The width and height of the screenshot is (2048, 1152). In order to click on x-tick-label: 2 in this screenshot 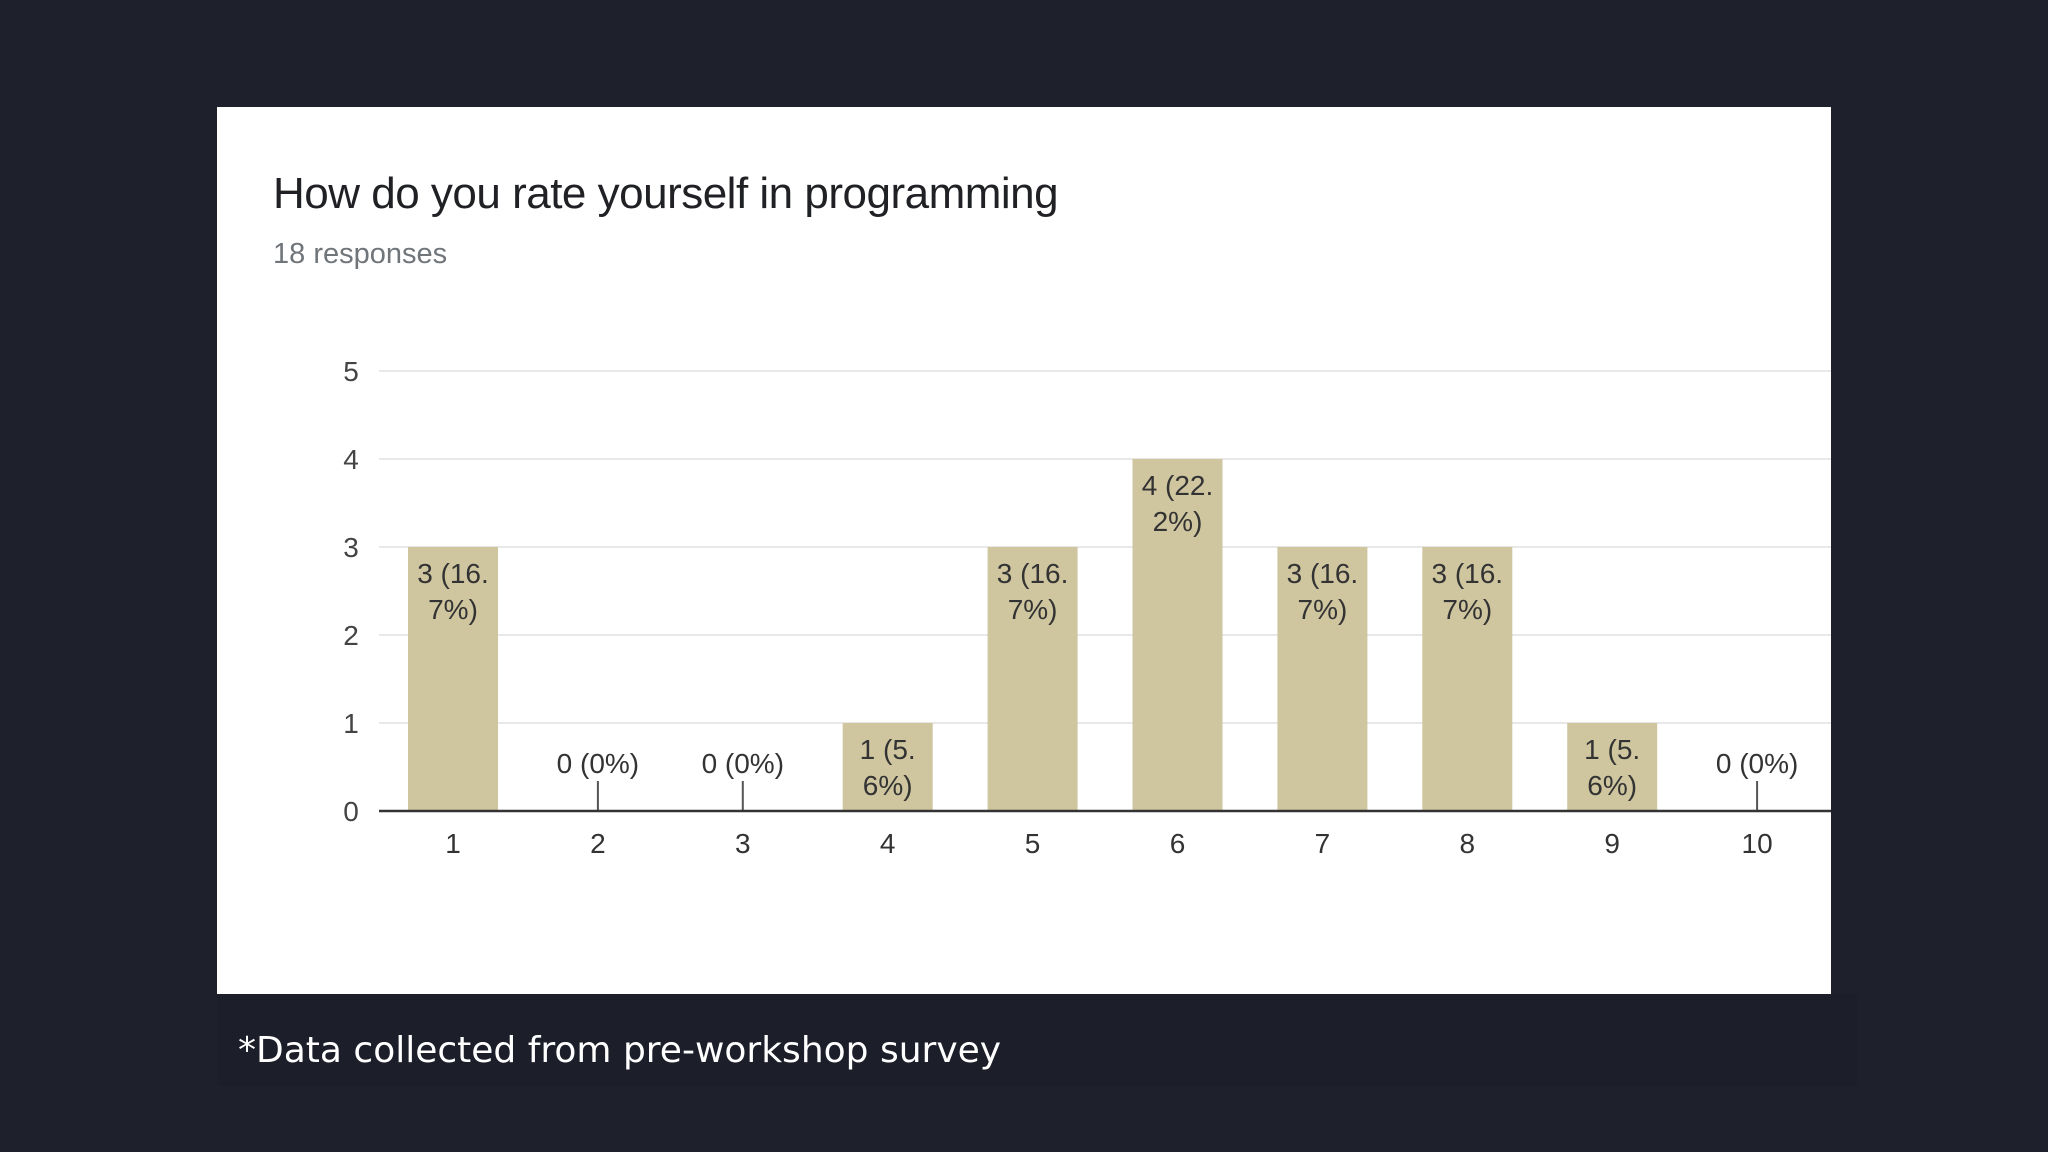, I will do `click(598, 843)`.